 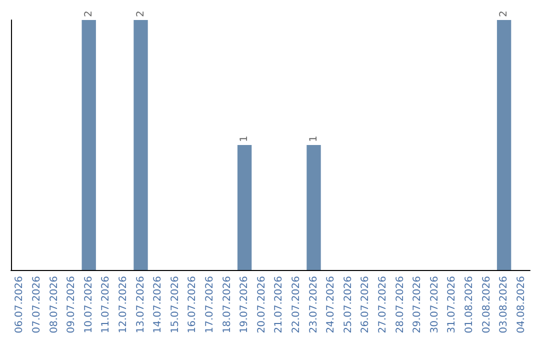 What do you see at coordinates (504, 305) in the screenshot?
I see `x-tick-label: 03.08.2026` at bounding box center [504, 305].